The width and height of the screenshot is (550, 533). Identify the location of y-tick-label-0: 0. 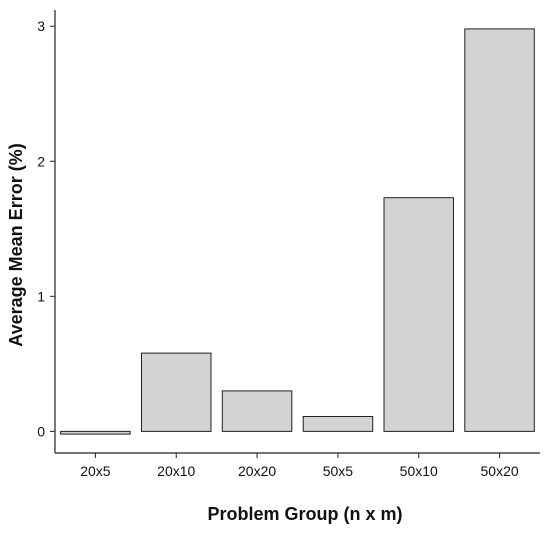
(41, 431).